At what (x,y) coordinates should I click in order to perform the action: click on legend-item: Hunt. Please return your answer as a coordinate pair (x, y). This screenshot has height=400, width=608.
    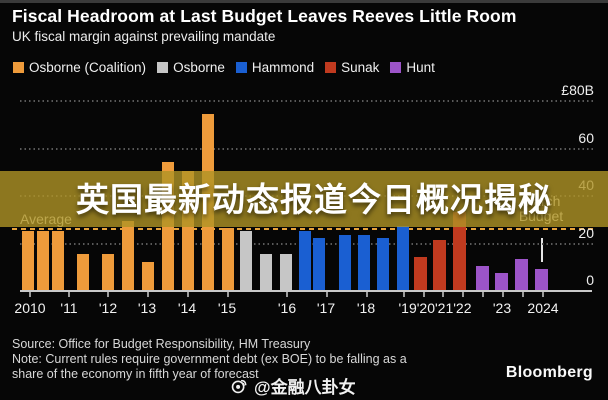
    Looking at the image, I should click on (412, 67).